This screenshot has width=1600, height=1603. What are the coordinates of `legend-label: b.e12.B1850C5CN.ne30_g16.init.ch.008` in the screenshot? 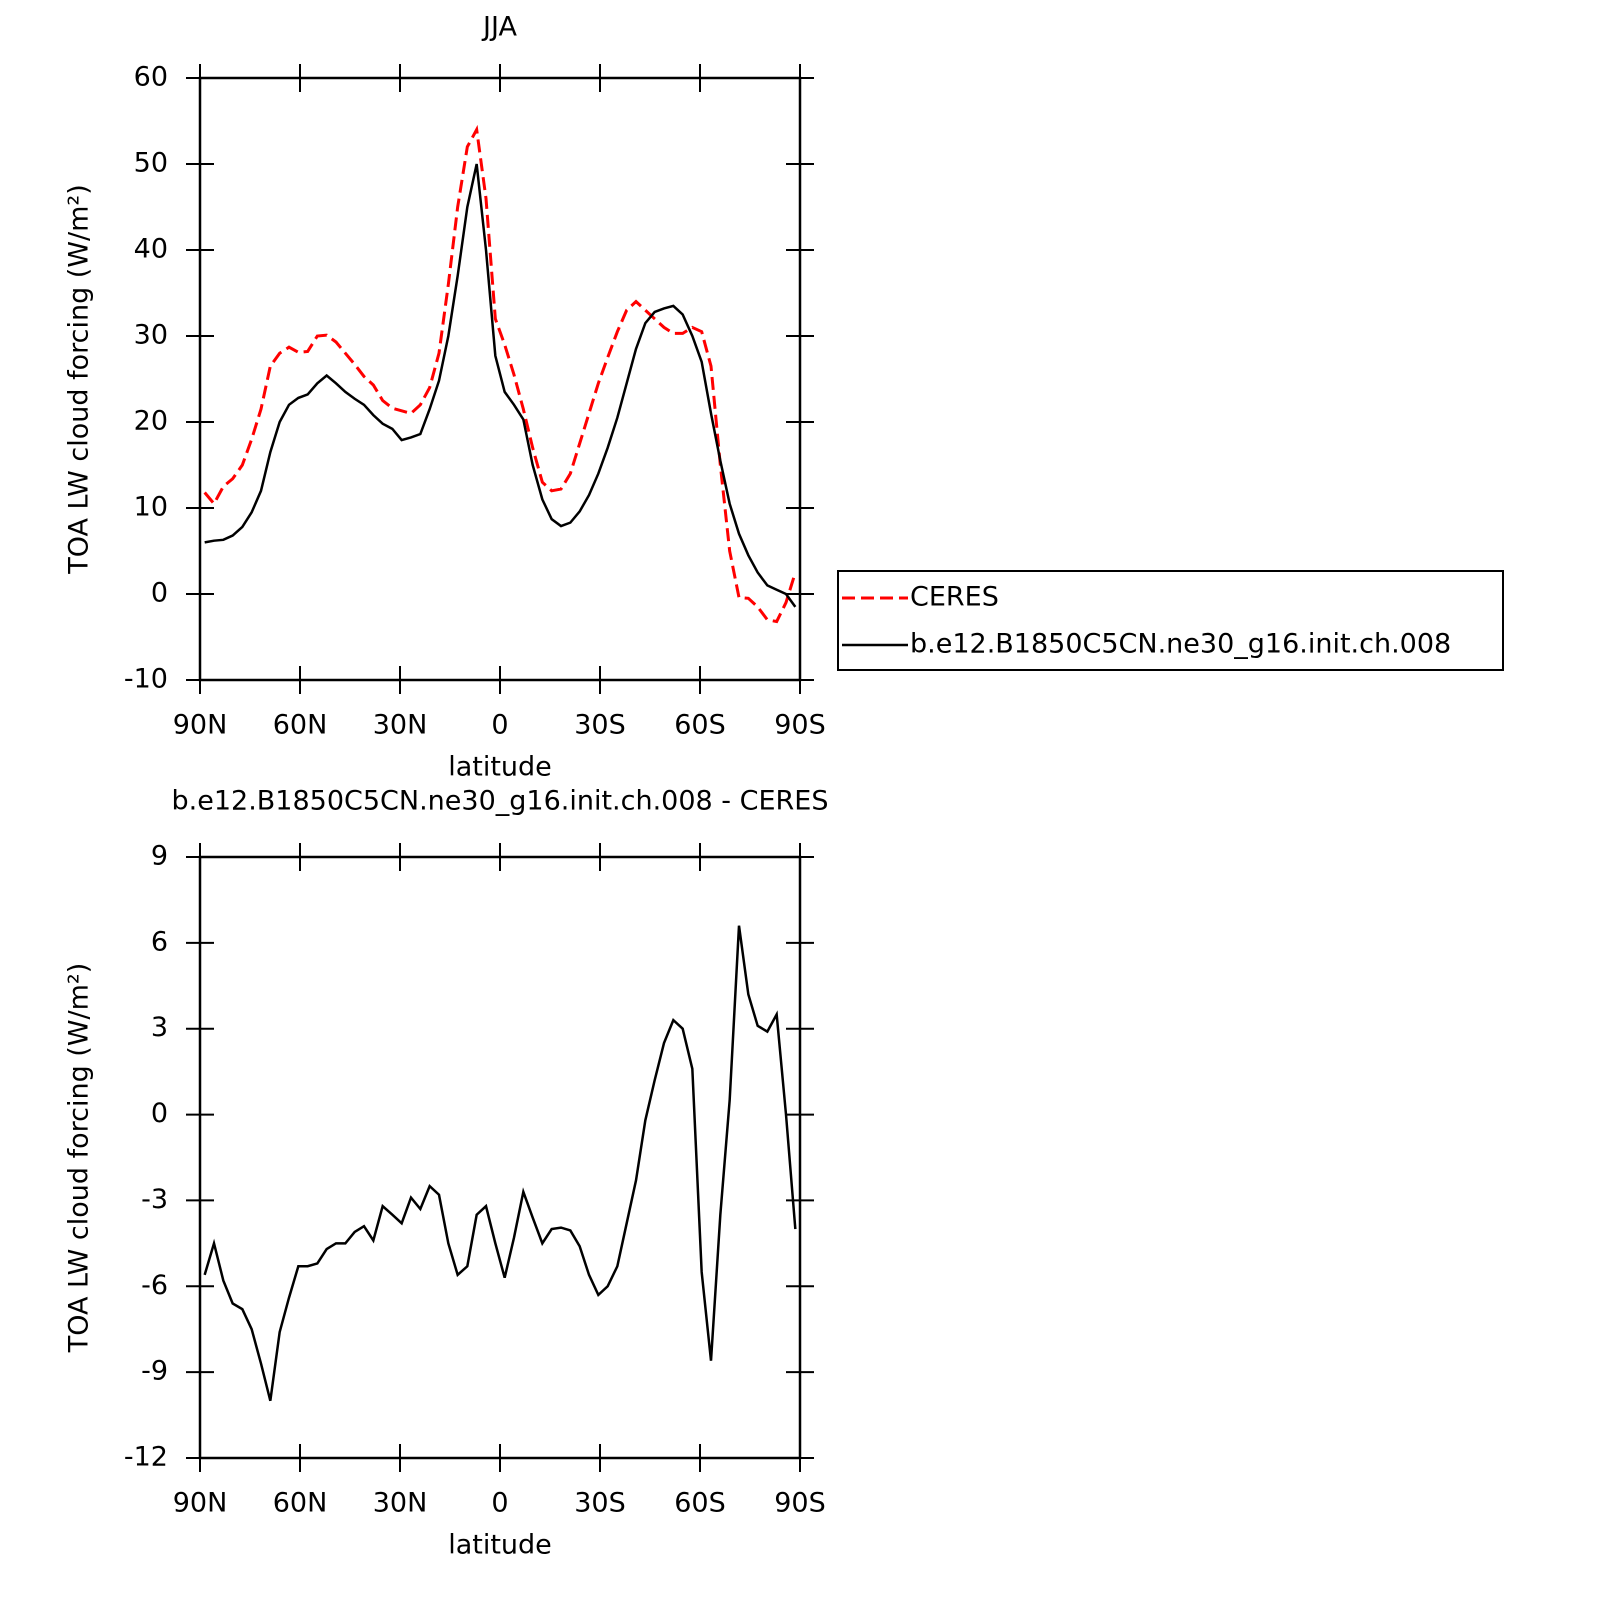 It's located at (1180, 644).